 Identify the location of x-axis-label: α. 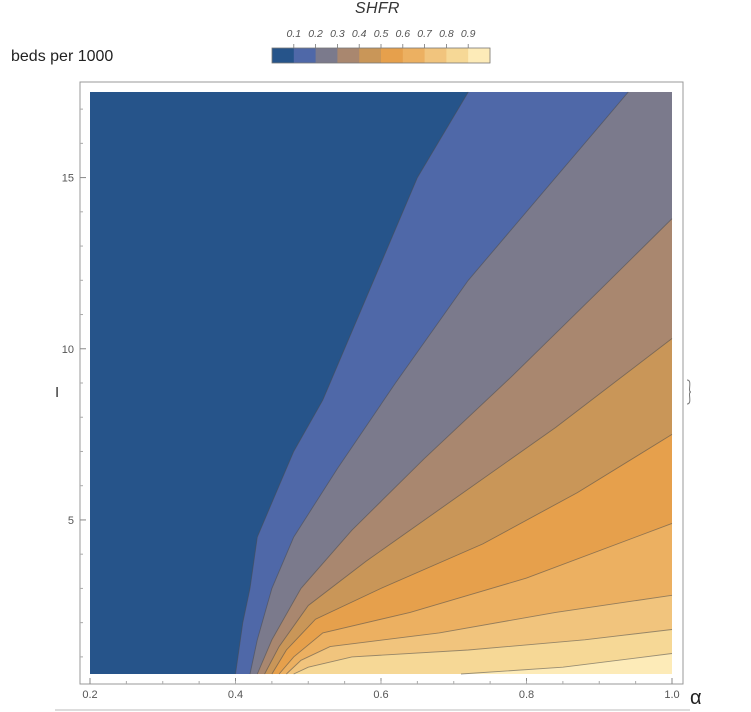
(696, 698).